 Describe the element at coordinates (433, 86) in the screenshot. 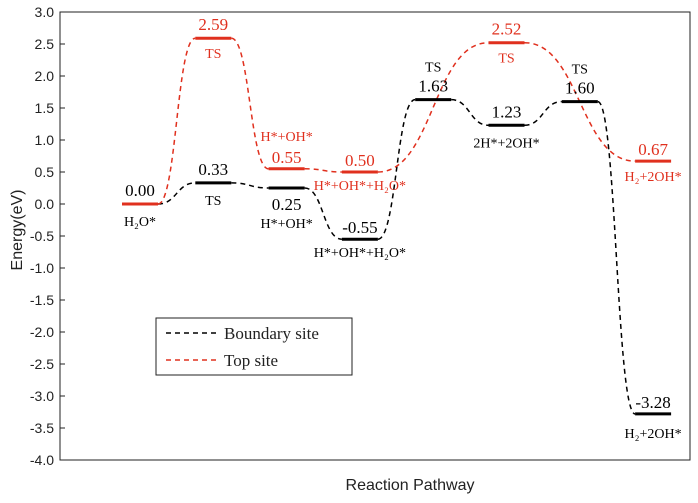

I see `value-label: 1.63` at that location.